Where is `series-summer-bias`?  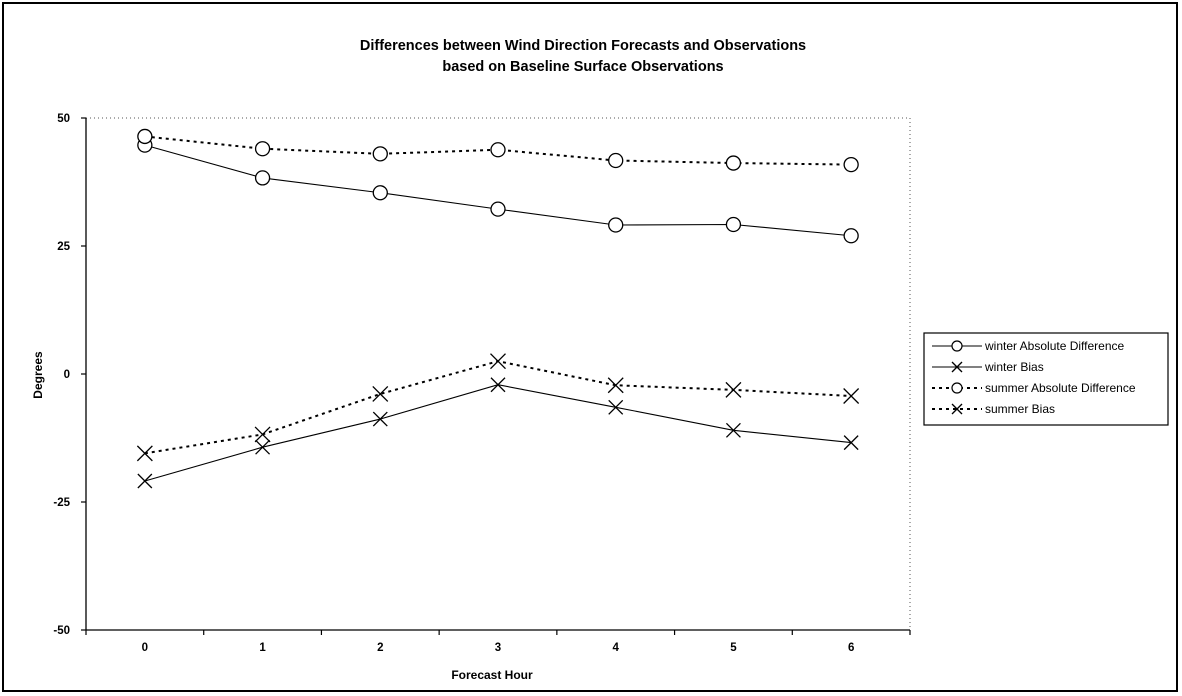 series-summer-bias is located at coordinates (498, 407).